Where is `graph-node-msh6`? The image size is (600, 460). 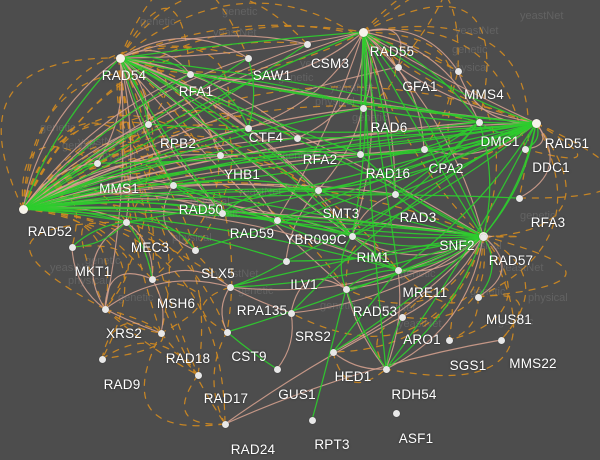
graph-node-msh6 is located at coordinates (152, 279).